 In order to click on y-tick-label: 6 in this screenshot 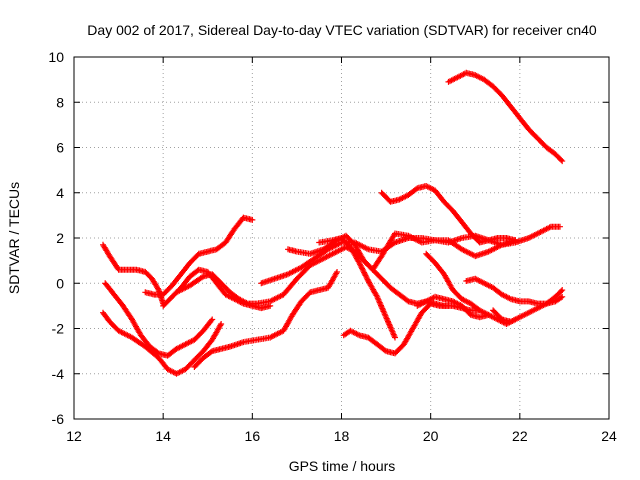, I will do `click(60, 148)`.